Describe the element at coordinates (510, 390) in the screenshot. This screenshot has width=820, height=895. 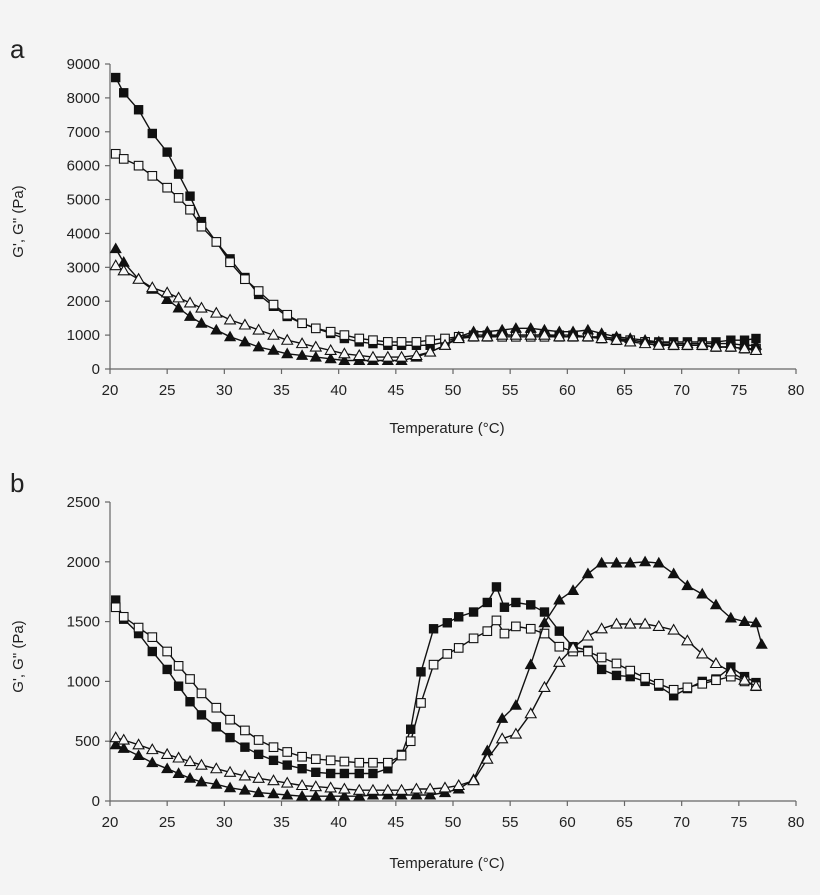
I see `x-tick-label: 55` at that location.